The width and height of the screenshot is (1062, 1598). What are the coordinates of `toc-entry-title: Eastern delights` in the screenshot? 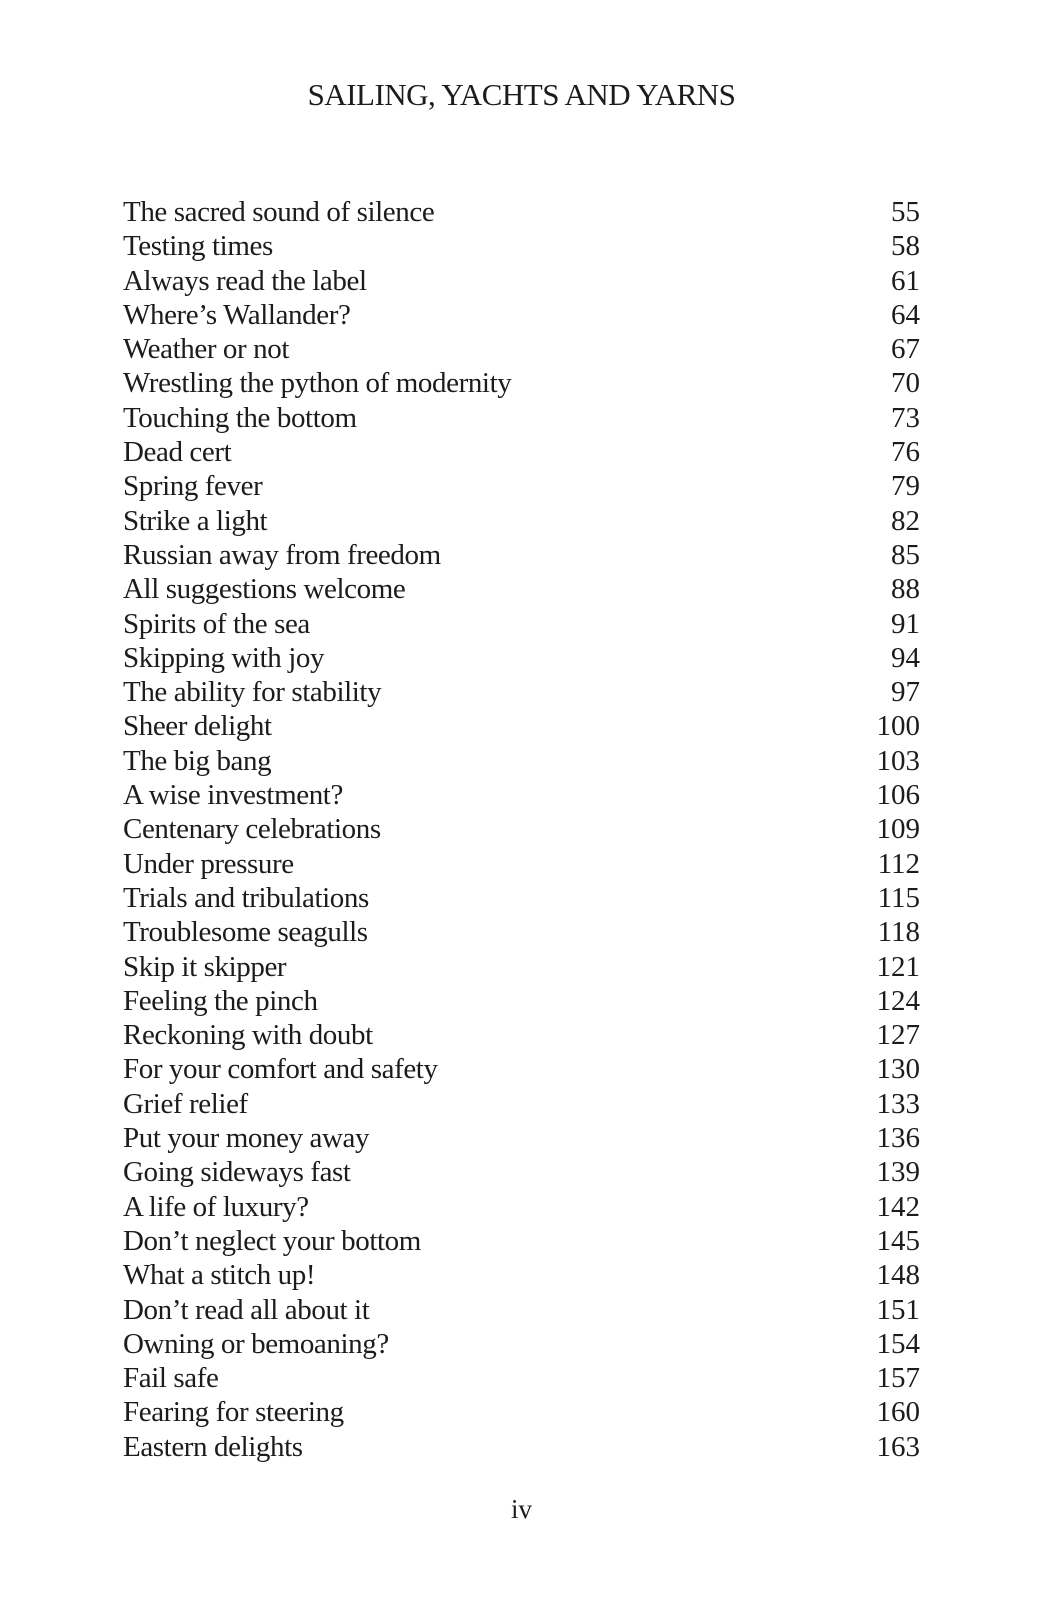 It's located at (213, 1446).